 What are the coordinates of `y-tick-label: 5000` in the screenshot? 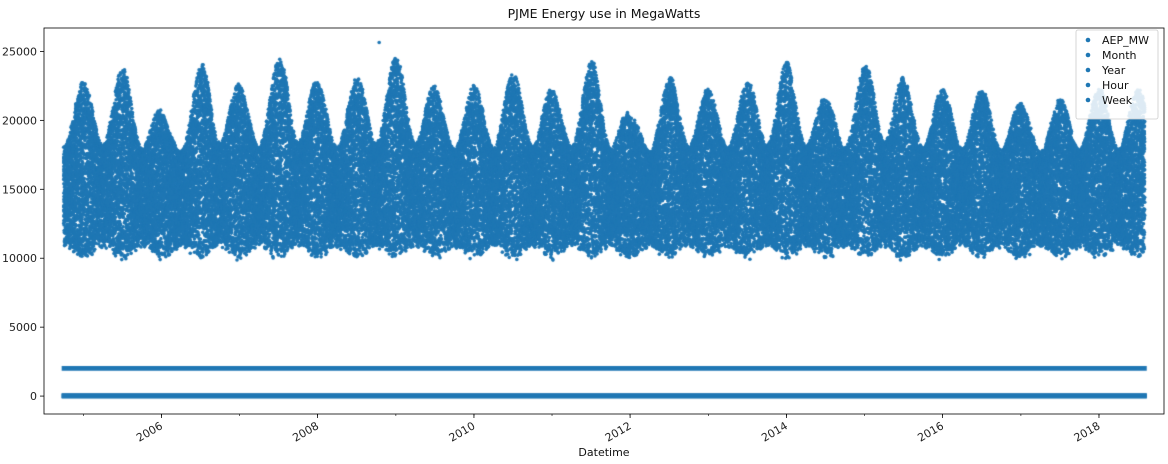 It's located at (23, 327).